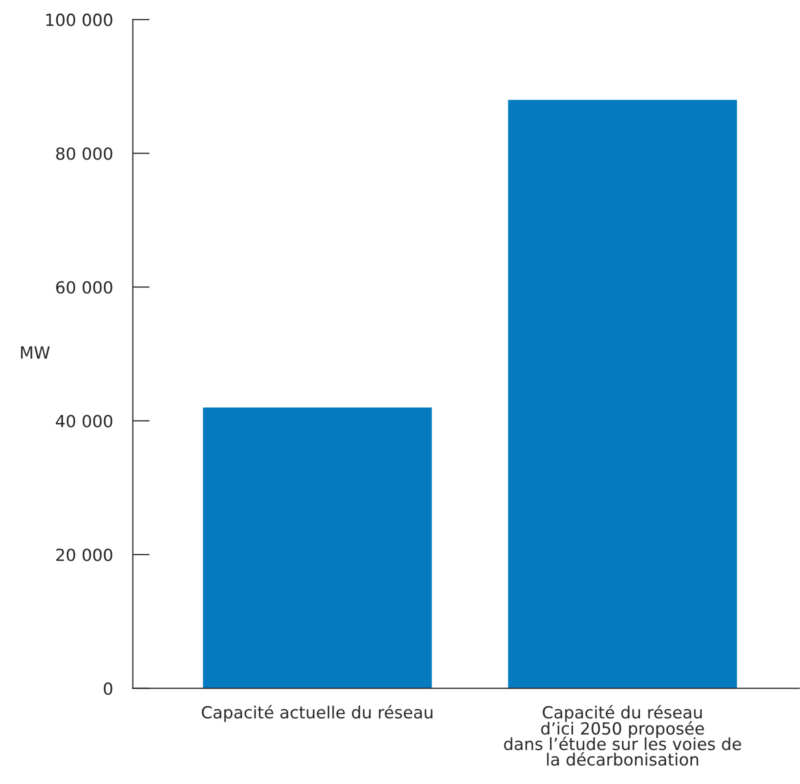 The image size is (800, 784). I want to click on x-tick-label: Capacité du réseau d’ici 2050 proposée dans l’étude sur les voies de la décarbonisation, so click(623, 735).